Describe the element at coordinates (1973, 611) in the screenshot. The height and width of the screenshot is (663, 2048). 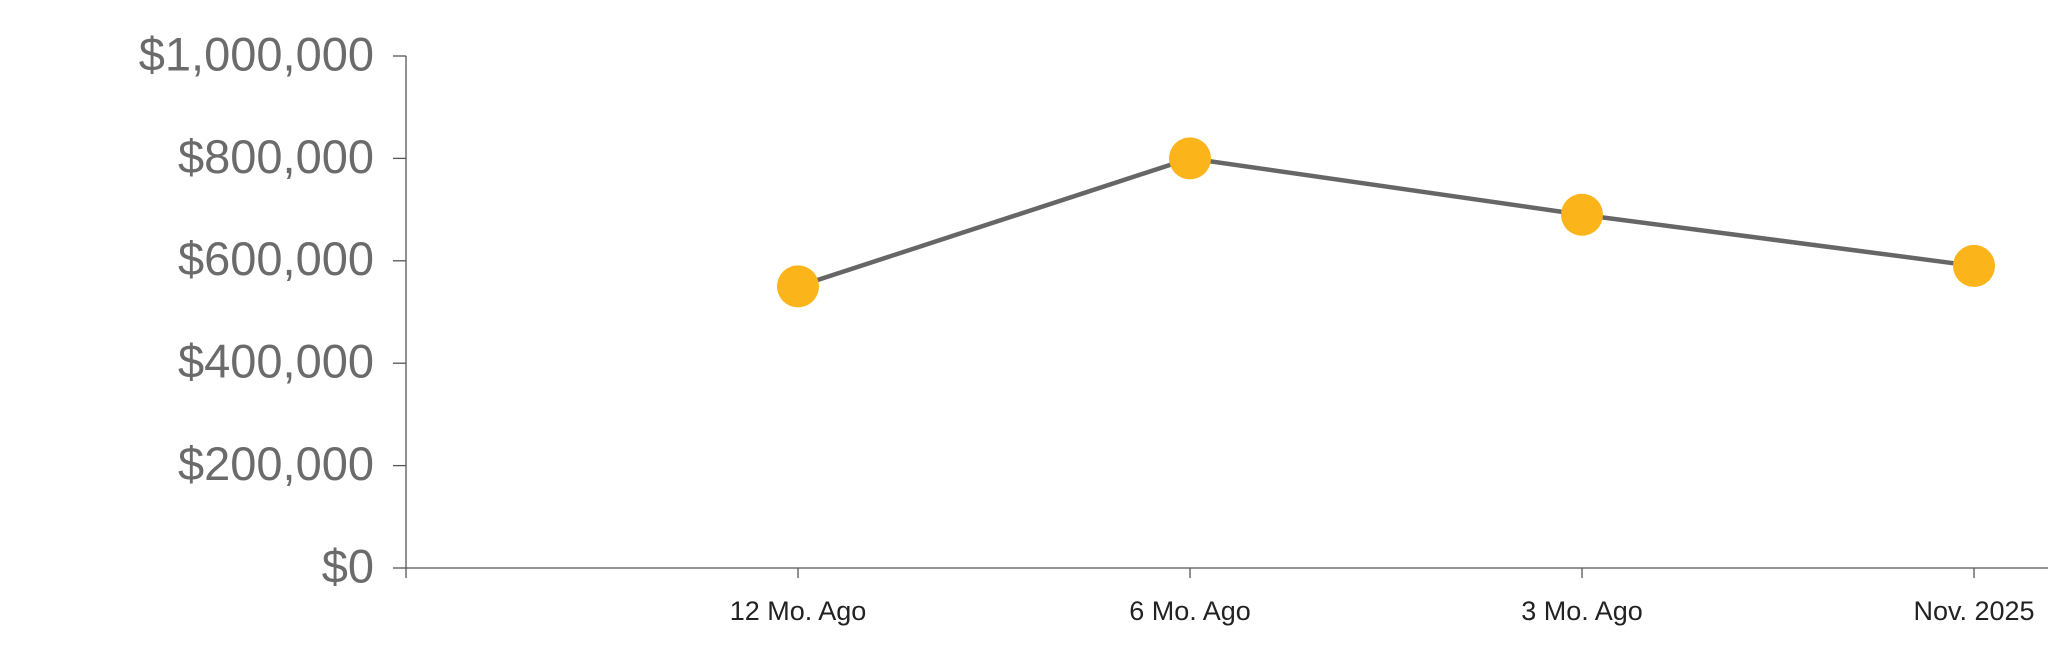
I see `x-tick-label: Nov. 2025` at that location.